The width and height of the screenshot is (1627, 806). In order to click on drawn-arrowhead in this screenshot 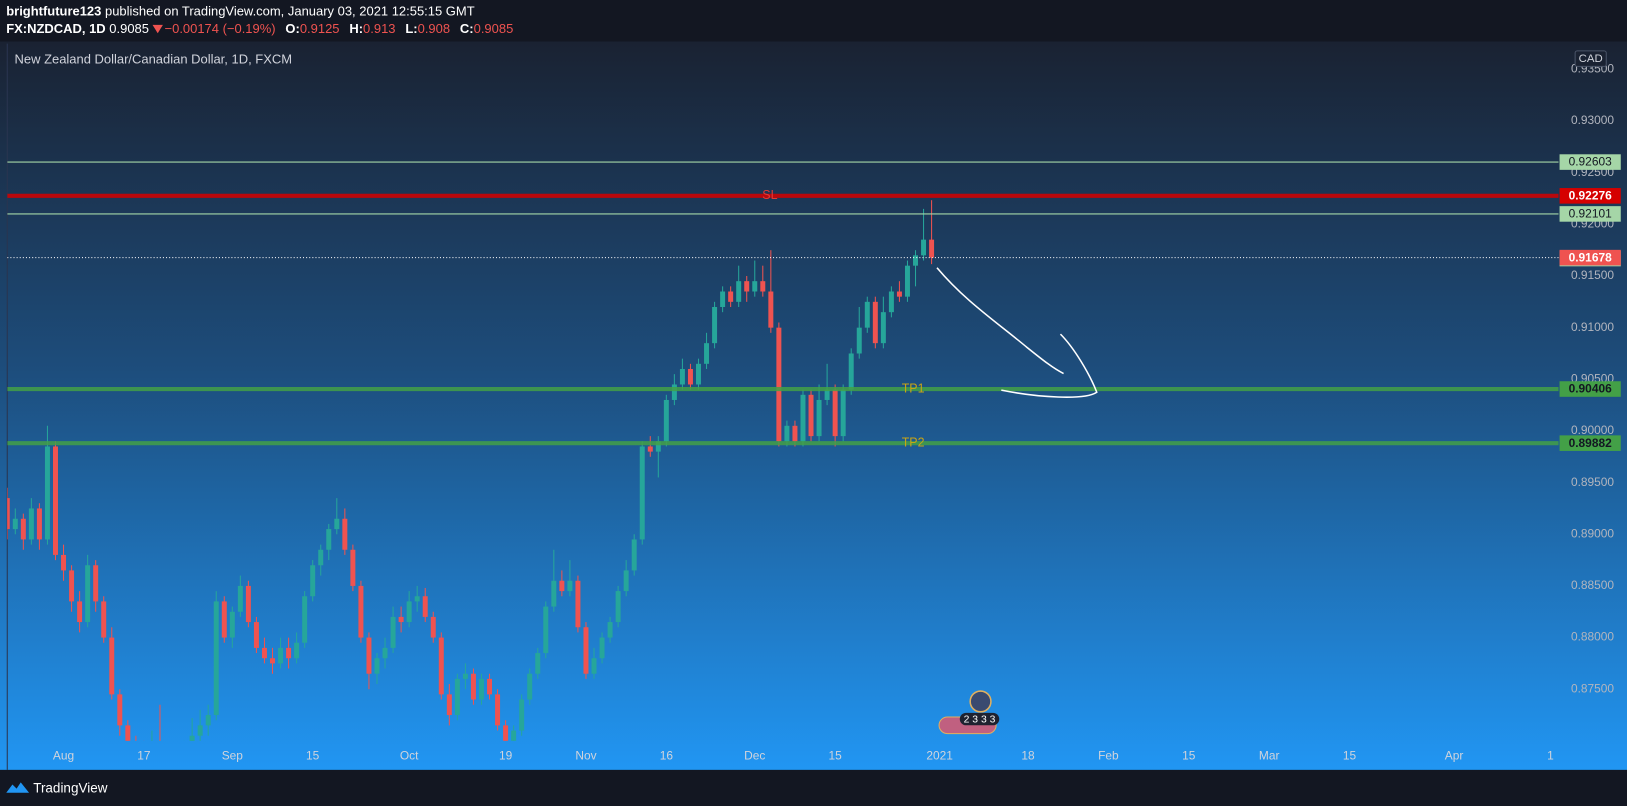, I will do `click(1049, 365)`.